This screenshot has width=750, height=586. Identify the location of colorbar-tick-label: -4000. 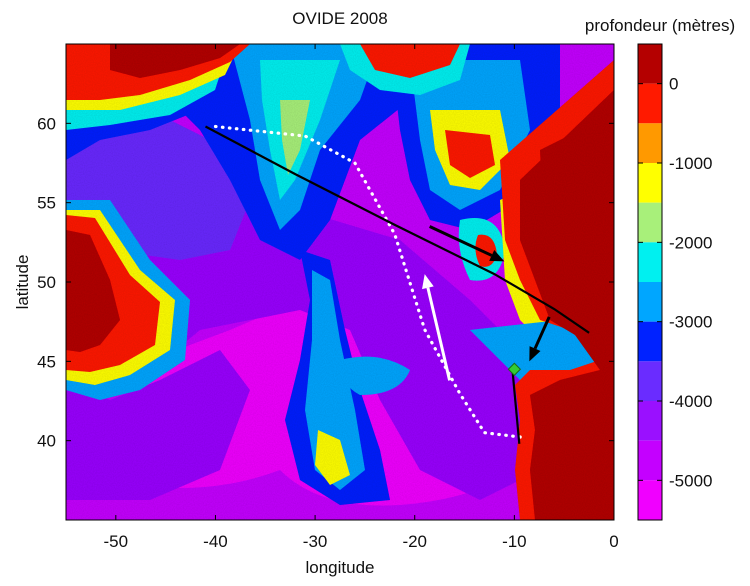
(690, 401).